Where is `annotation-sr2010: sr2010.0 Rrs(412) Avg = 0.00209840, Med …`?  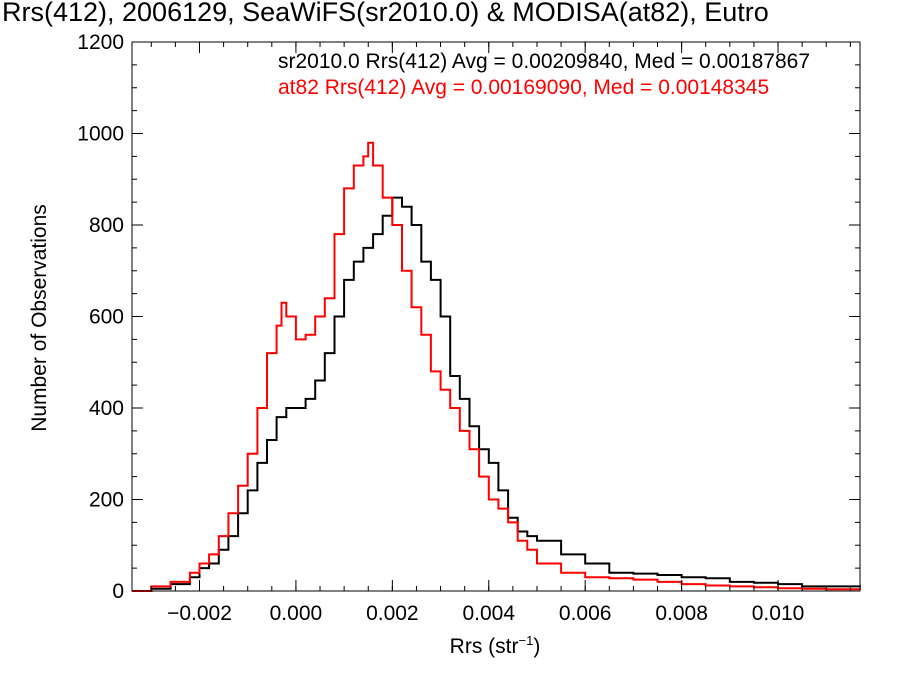
annotation-sr2010: sr2010.0 Rrs(412) Avg = 0.00209840, Med … is located at coordinates (544, 61).